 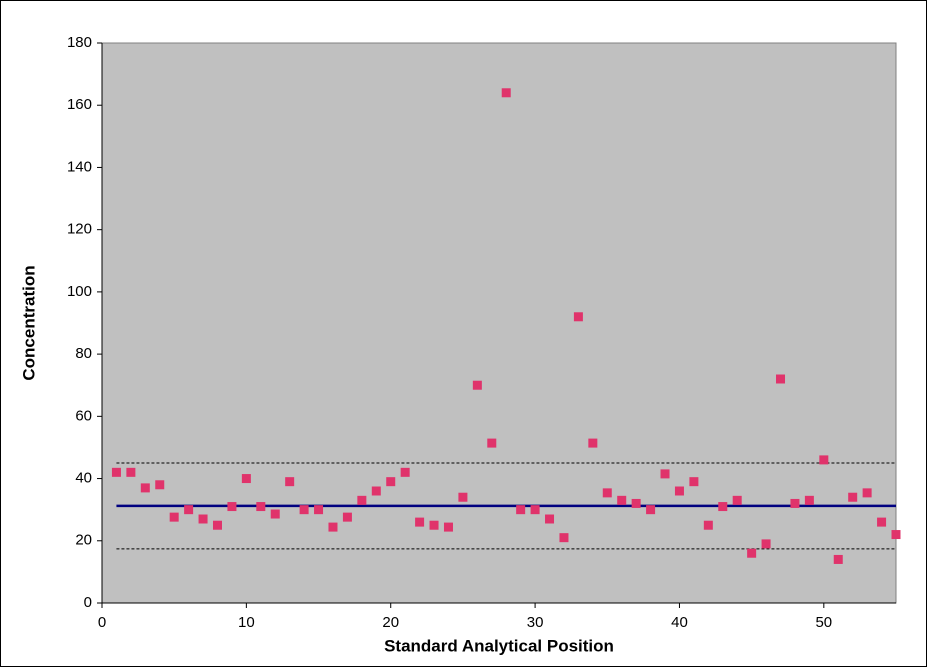 I want to click on y-tick-label: 100, so click(x=79, y=291).